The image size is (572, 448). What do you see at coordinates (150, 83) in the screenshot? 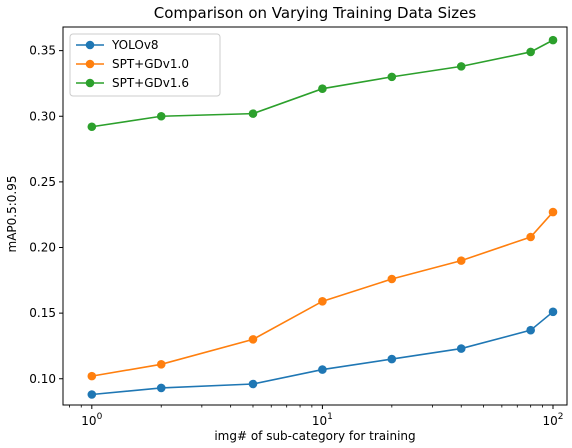
I see `legend-label: SPT+GDv1.6` at bounding box center [150, 83].